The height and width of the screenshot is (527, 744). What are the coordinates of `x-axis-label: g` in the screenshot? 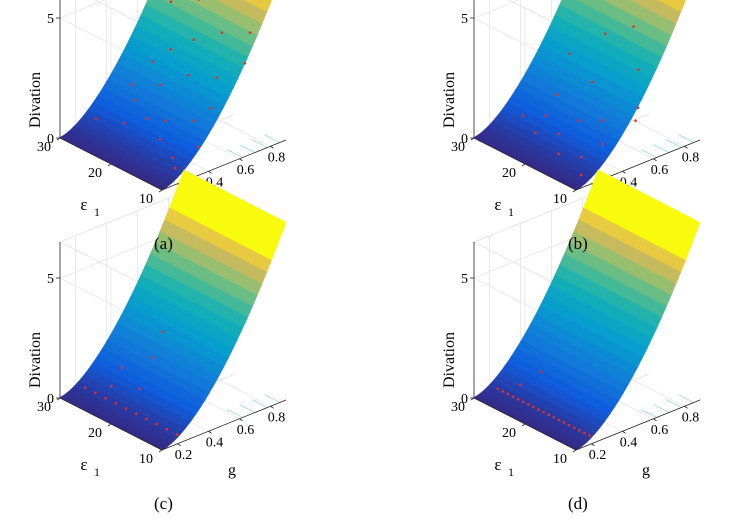 It's located at (232, 470).